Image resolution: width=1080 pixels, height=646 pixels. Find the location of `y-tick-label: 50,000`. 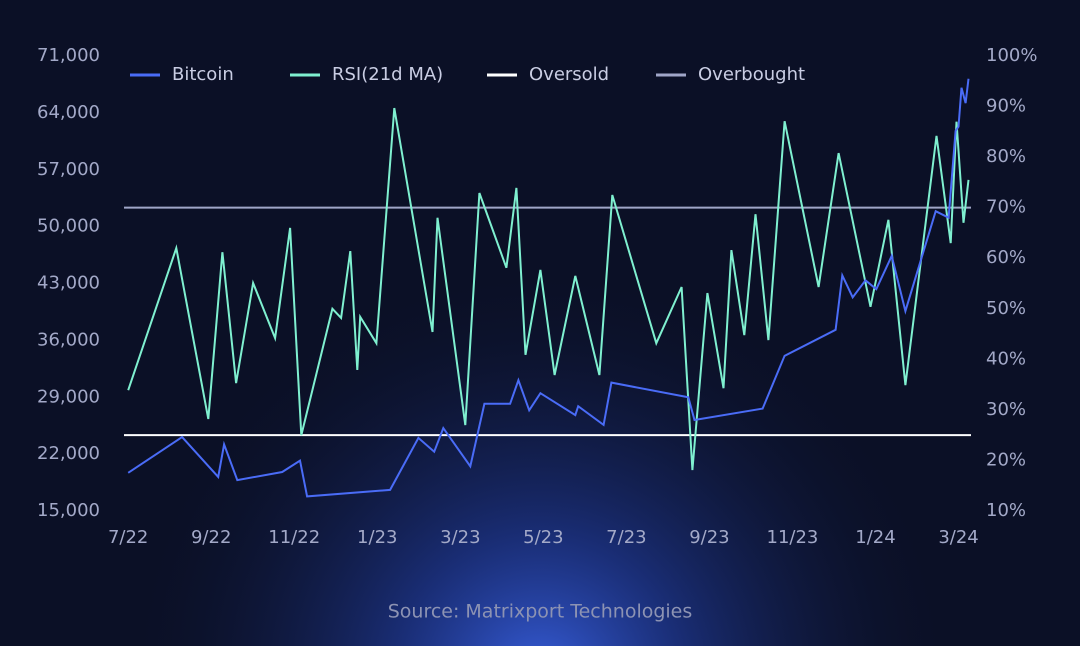

y-tick-label: 50,000 is located at coordinates (68, 226).